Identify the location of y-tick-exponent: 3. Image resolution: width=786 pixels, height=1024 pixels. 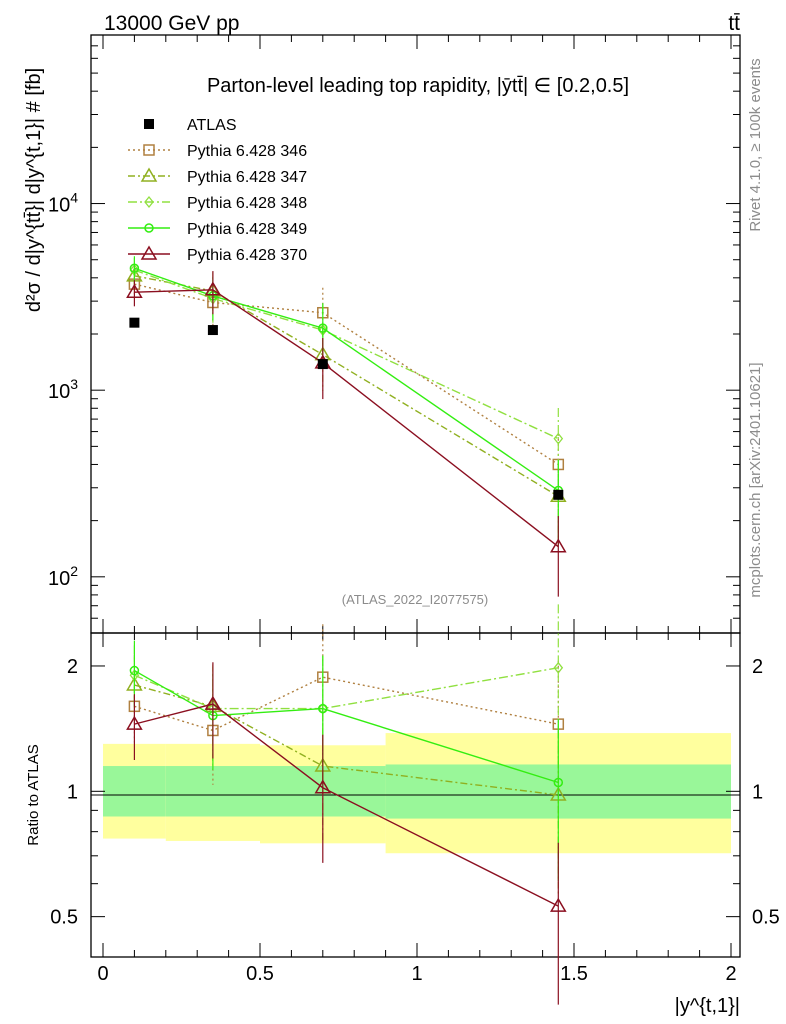
(74, 384).